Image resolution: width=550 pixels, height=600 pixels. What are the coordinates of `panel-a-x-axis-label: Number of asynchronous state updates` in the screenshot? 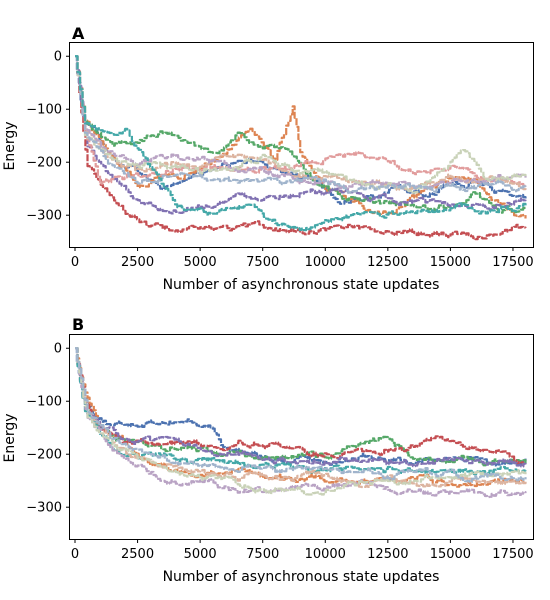 It's located at (301, 285).